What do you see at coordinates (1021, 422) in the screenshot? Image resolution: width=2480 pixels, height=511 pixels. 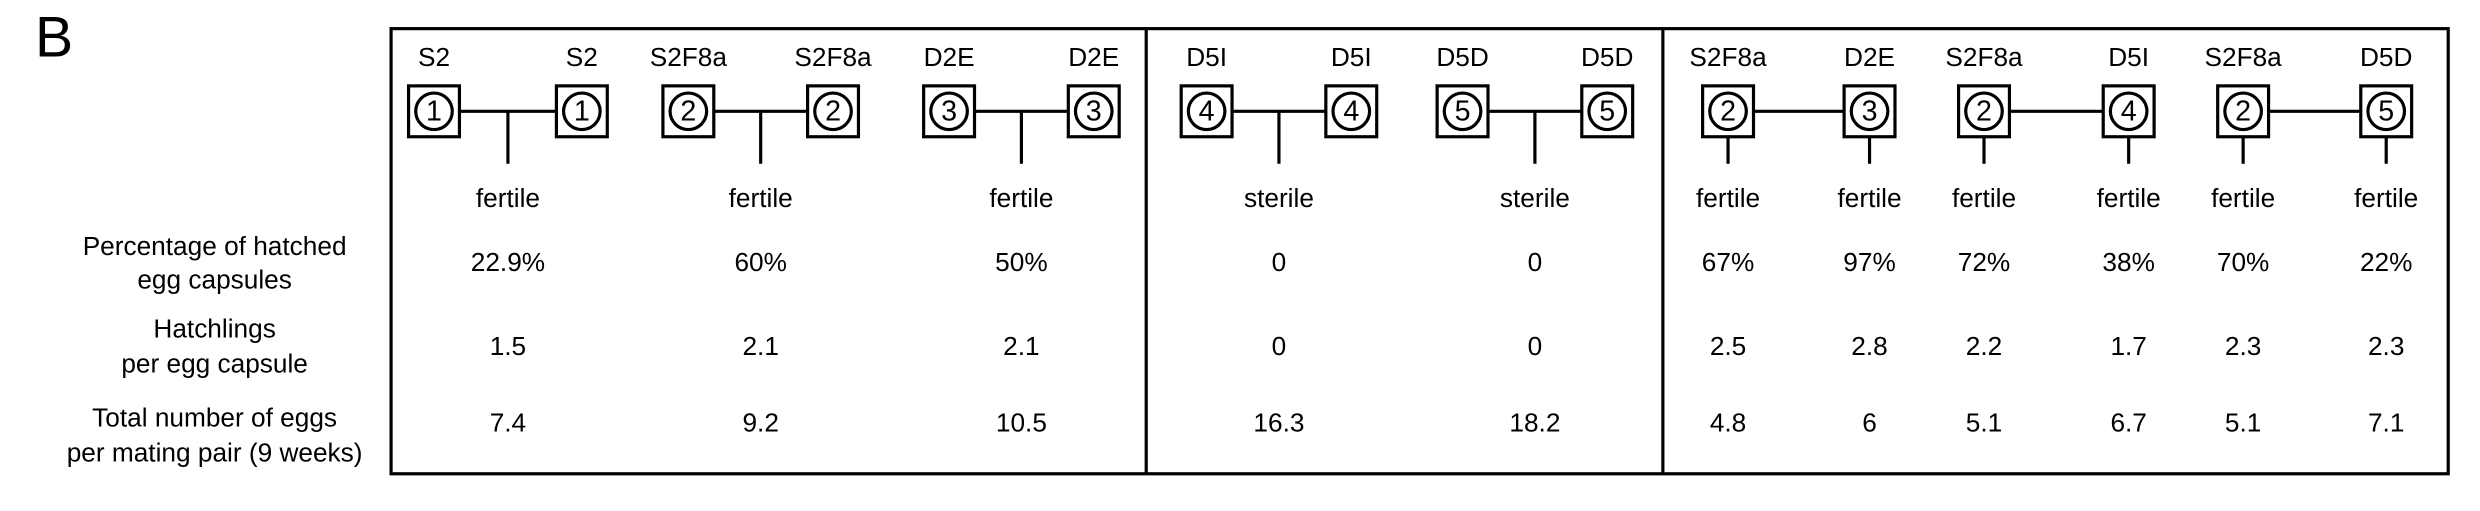 I see `cell-value: 10.5` at bounding box center [1021, 422].